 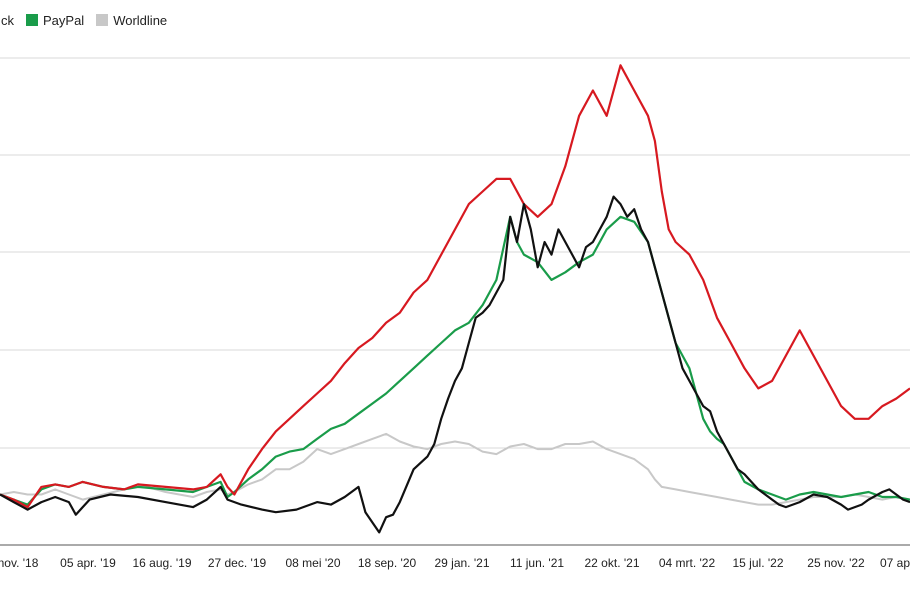 I want to click on x-tick-label-4: 08 mei '20, so click(x=313, y=563).